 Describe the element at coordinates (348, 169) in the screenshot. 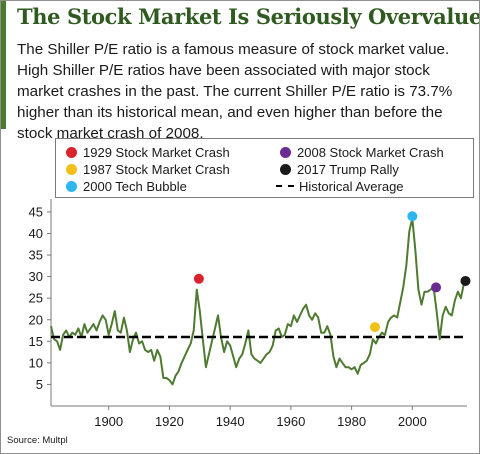

I see `legend-label: 2017 Trump Rally` at that location.